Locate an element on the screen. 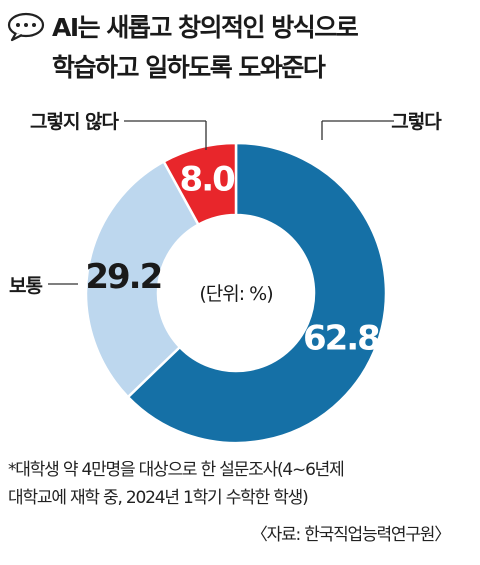  chart-title-line-1: AI는 새롭고 창의적인 방식으로 is located at coordinates (205, 27).